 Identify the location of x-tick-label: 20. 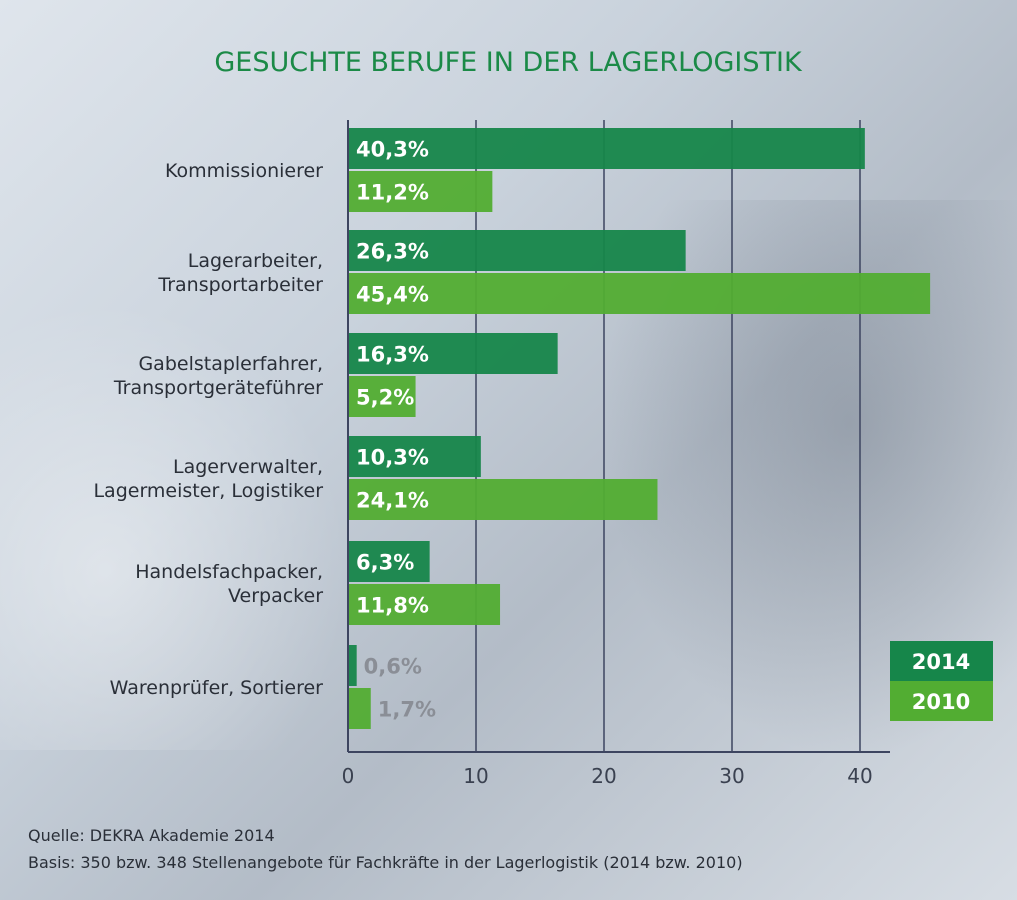
(603, 776).